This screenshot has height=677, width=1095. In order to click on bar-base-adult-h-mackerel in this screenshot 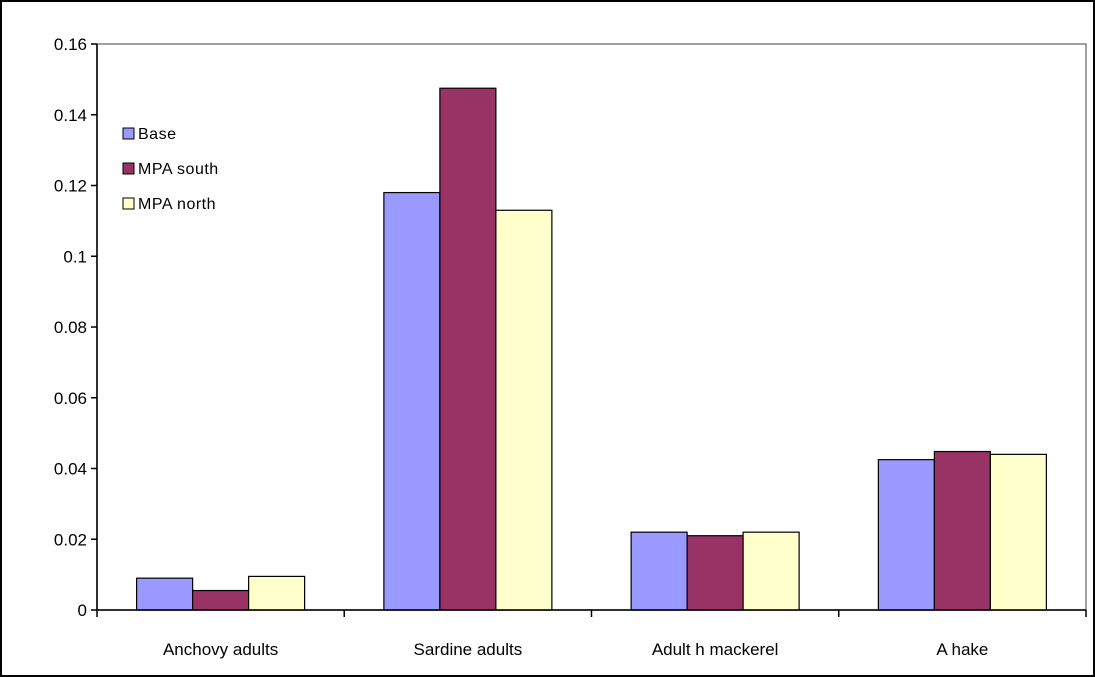, I will do `click(659, 571)`.